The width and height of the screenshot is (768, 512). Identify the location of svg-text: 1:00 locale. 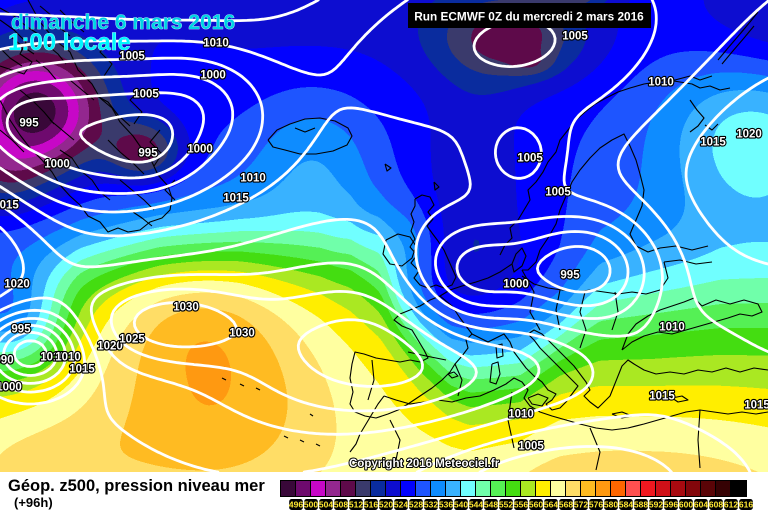
(69, 42).